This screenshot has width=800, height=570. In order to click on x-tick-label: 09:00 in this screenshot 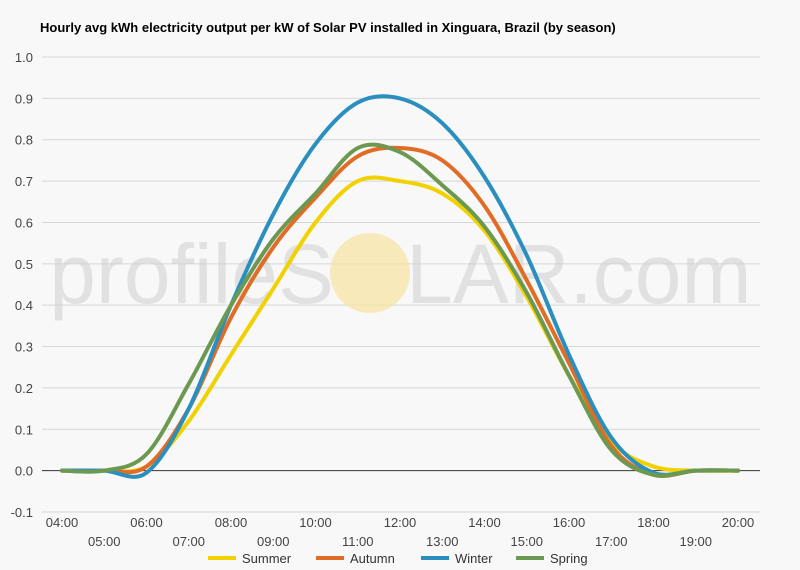, I will do `click(273, 541)`.